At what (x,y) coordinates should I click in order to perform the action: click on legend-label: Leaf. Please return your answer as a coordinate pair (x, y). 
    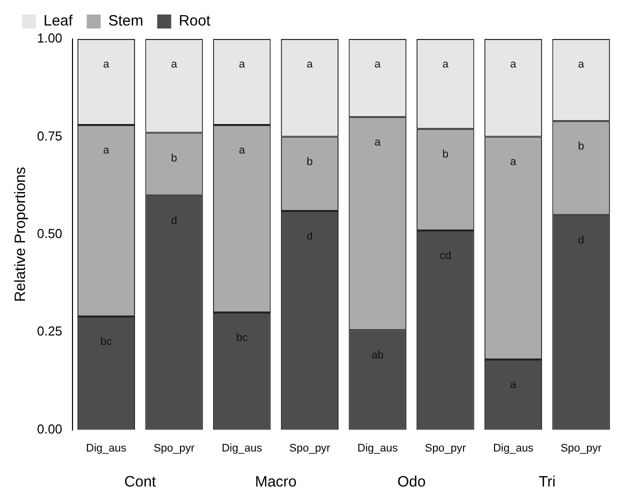
    Looking at the image, I should click on (59, 21).